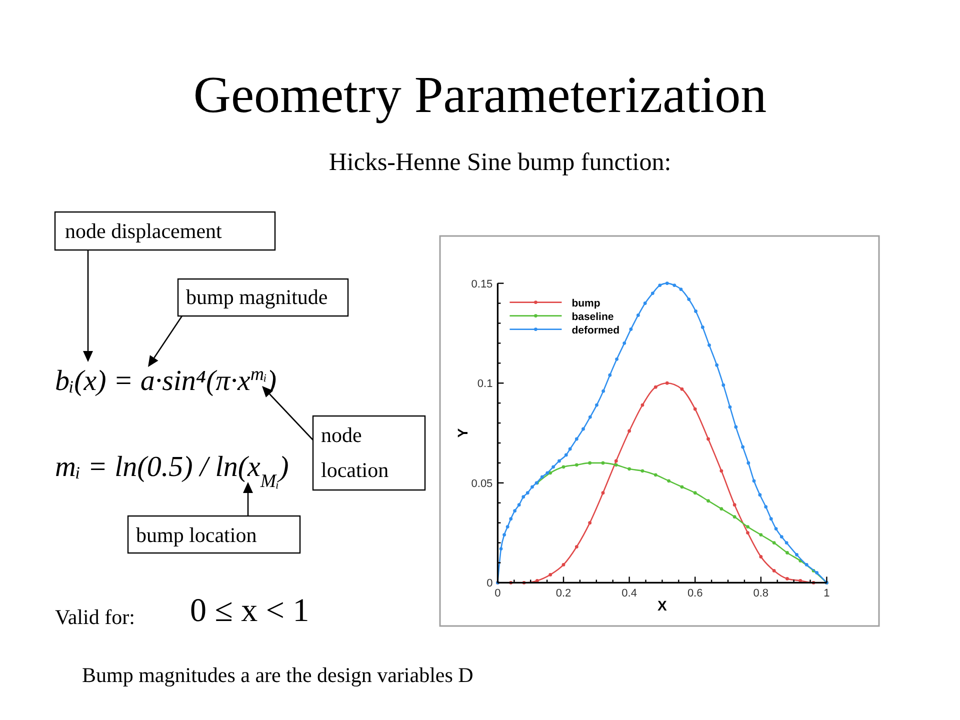 The image size is (960, 720). What do you see at coordinates (761, 594) in the screenshot?
I see `x-tick-label: 0.8` at bounding box center [761, 594].